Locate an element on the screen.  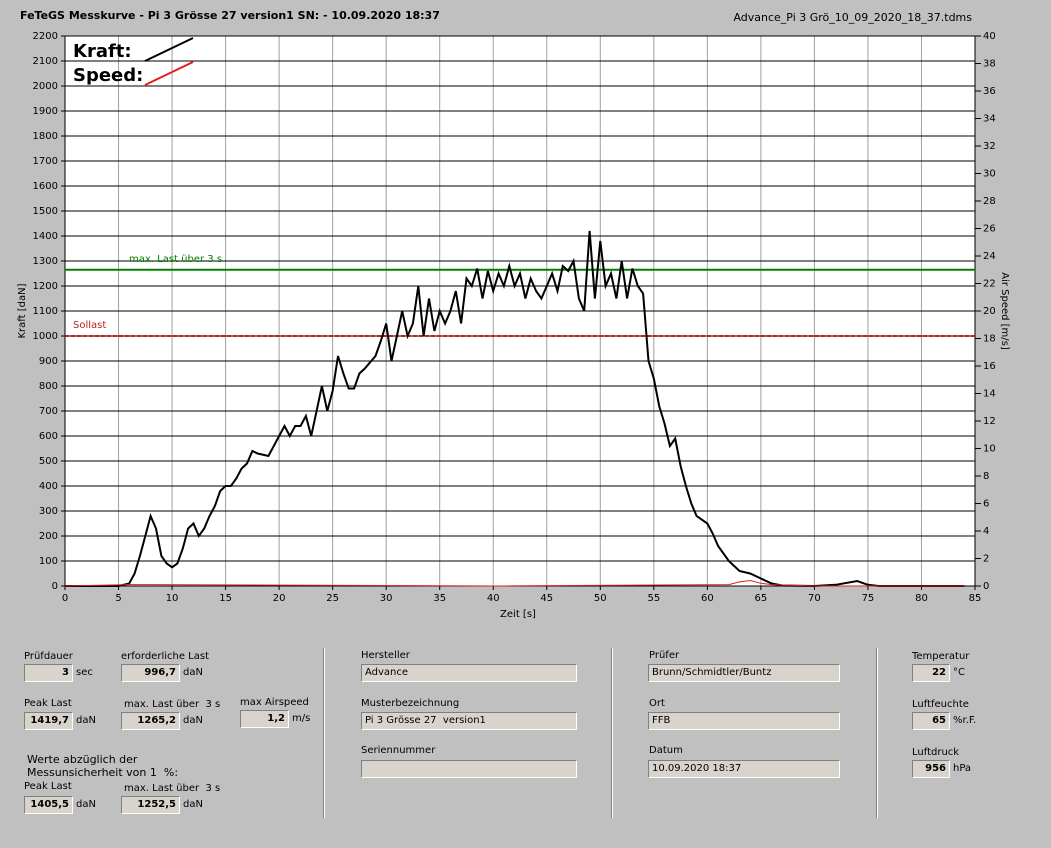
x-tick-label: 75 is located at coordinates (868, 598).